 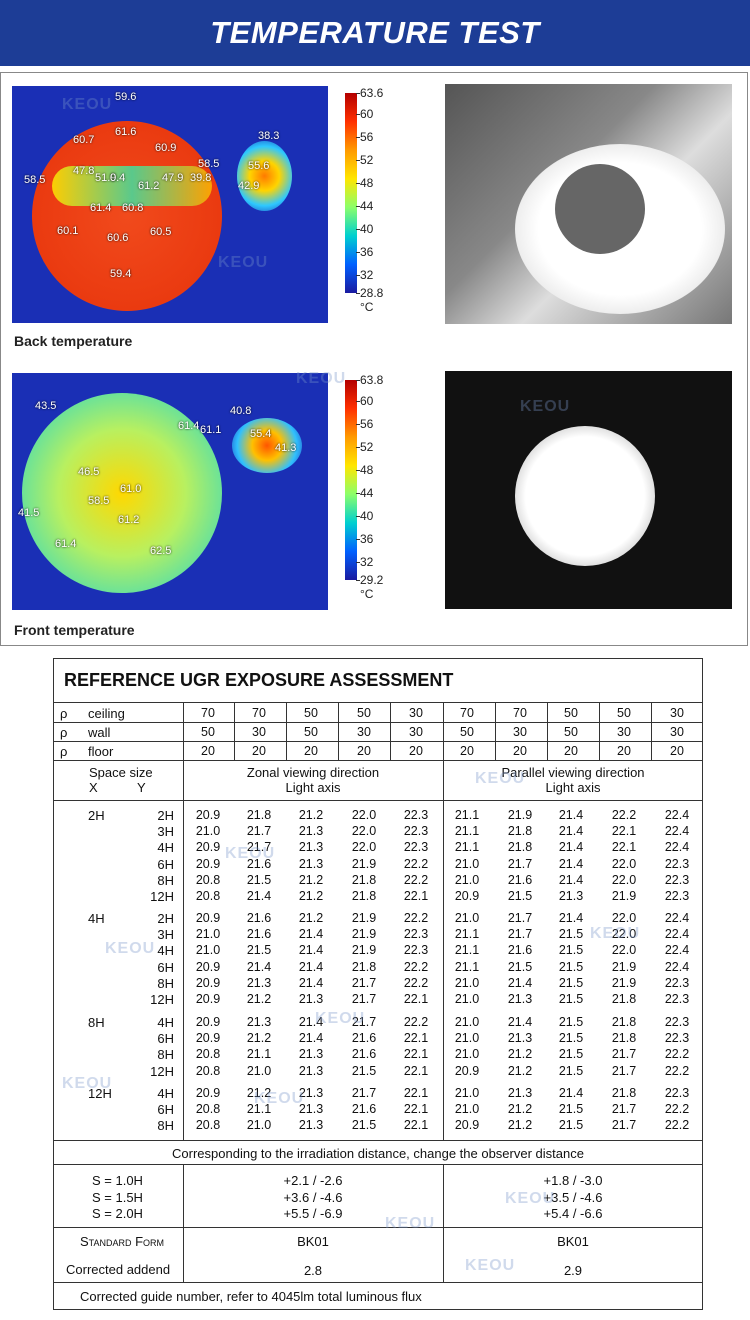 I want to click on temperature-reading: 51.9, so click(x=106, y=178).